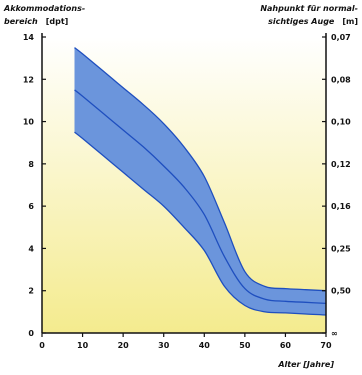  Describe the element at coordinates (31, 164) in the screenshot. I see `left-tick-label: 8` at that location.